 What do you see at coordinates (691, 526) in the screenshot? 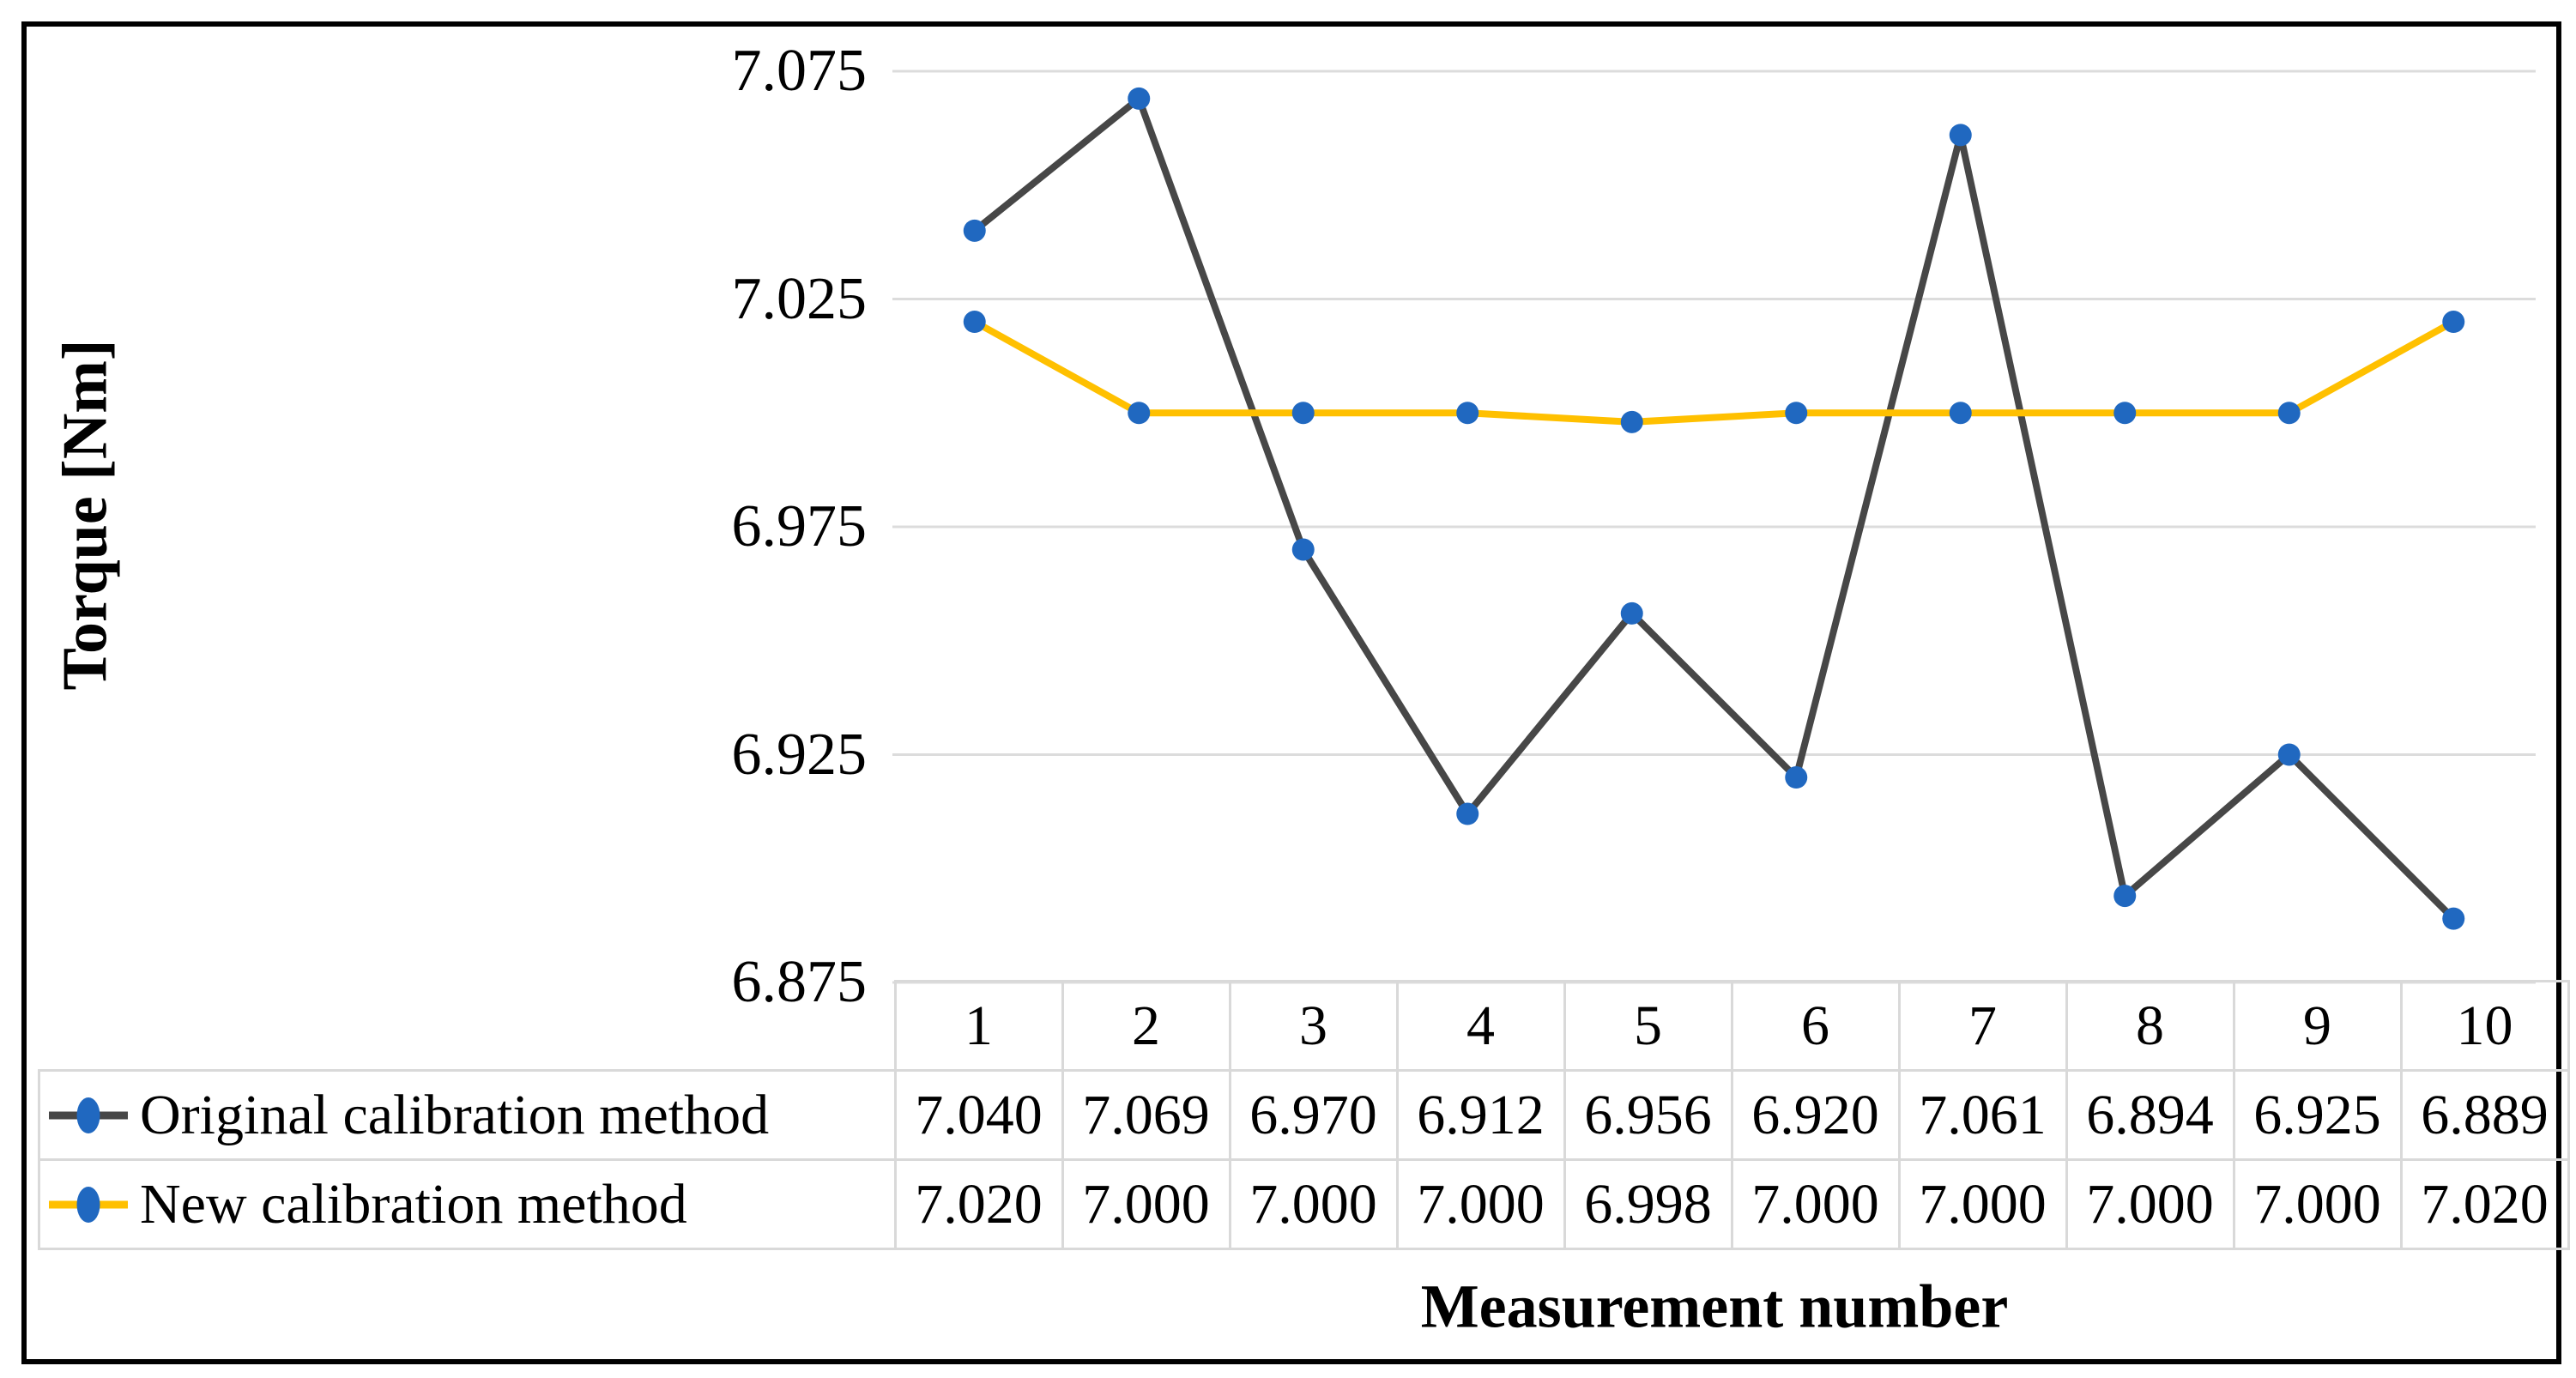
I see `y-axis-tick-labels: 7.075 7.025 6.975 6.925 6.875` at bounding box center [691, 526].